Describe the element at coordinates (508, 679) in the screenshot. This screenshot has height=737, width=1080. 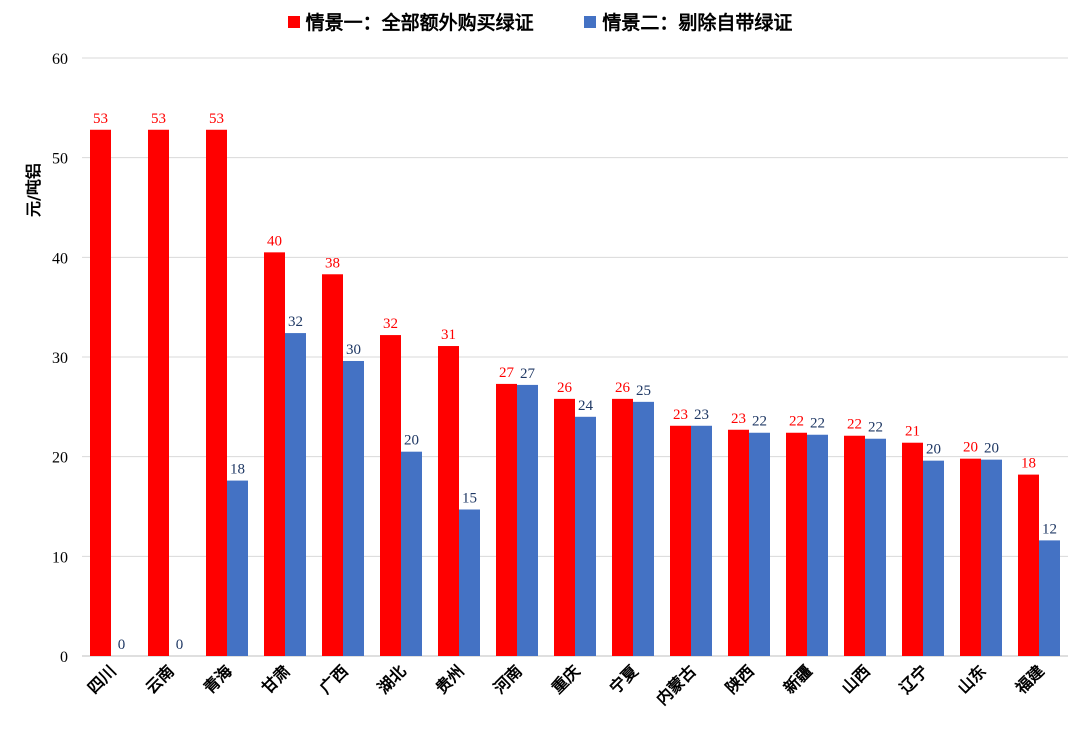
I see `x-tick-label: 河南` at that location.